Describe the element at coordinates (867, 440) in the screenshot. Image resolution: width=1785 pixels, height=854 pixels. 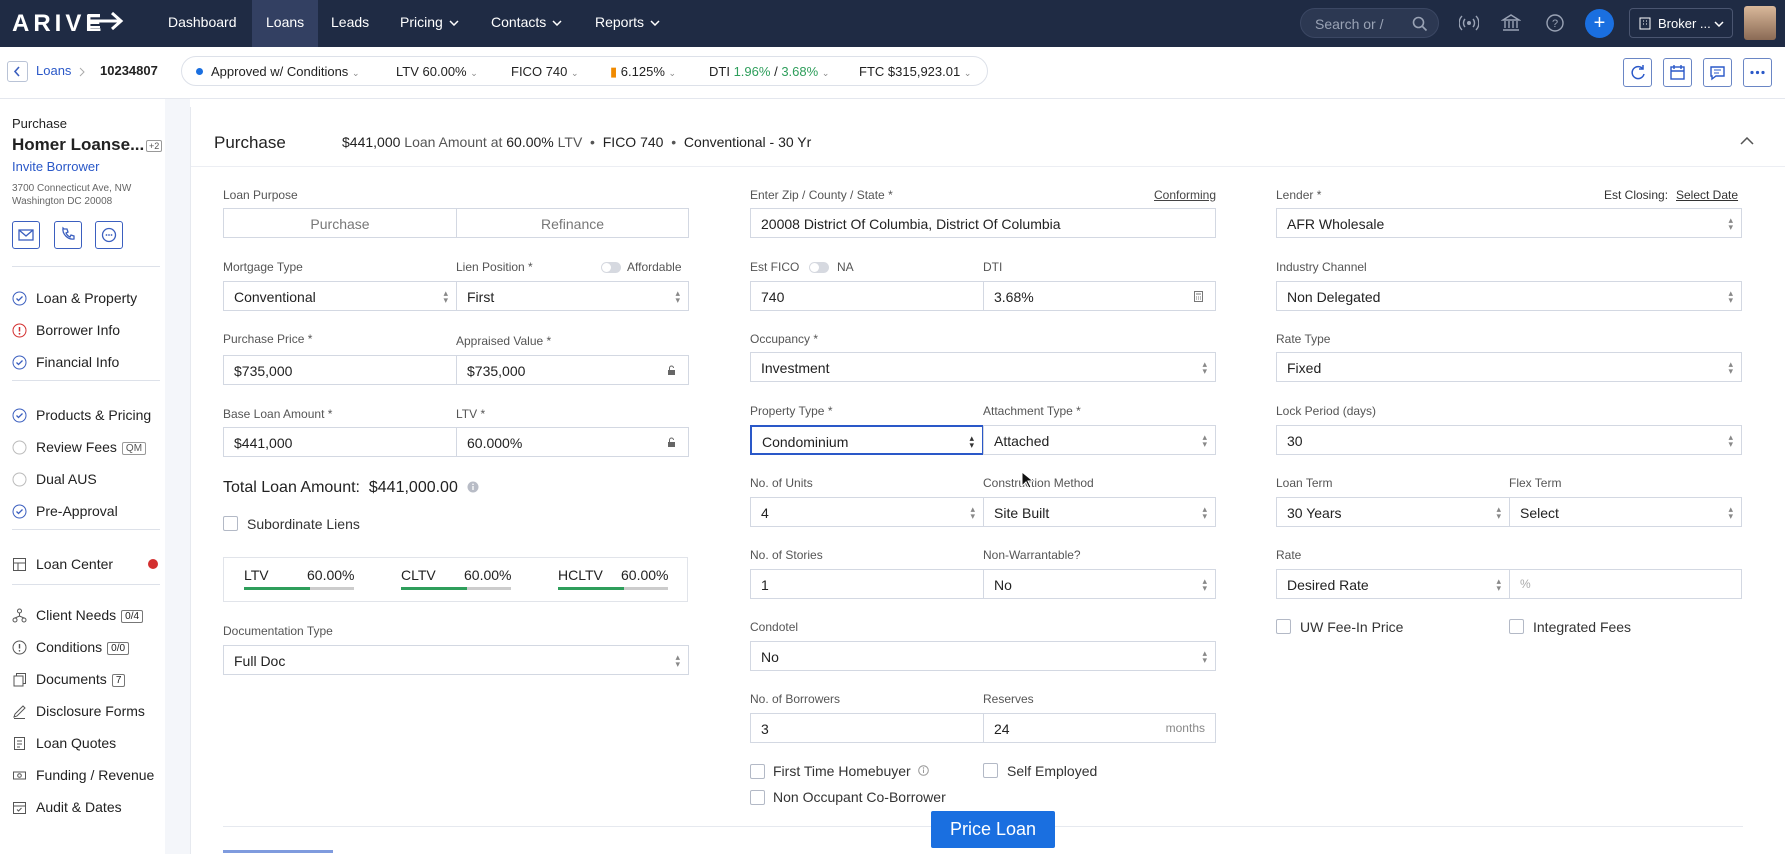
I see `property-type-select: Condominium ▴ ▾` at that location.